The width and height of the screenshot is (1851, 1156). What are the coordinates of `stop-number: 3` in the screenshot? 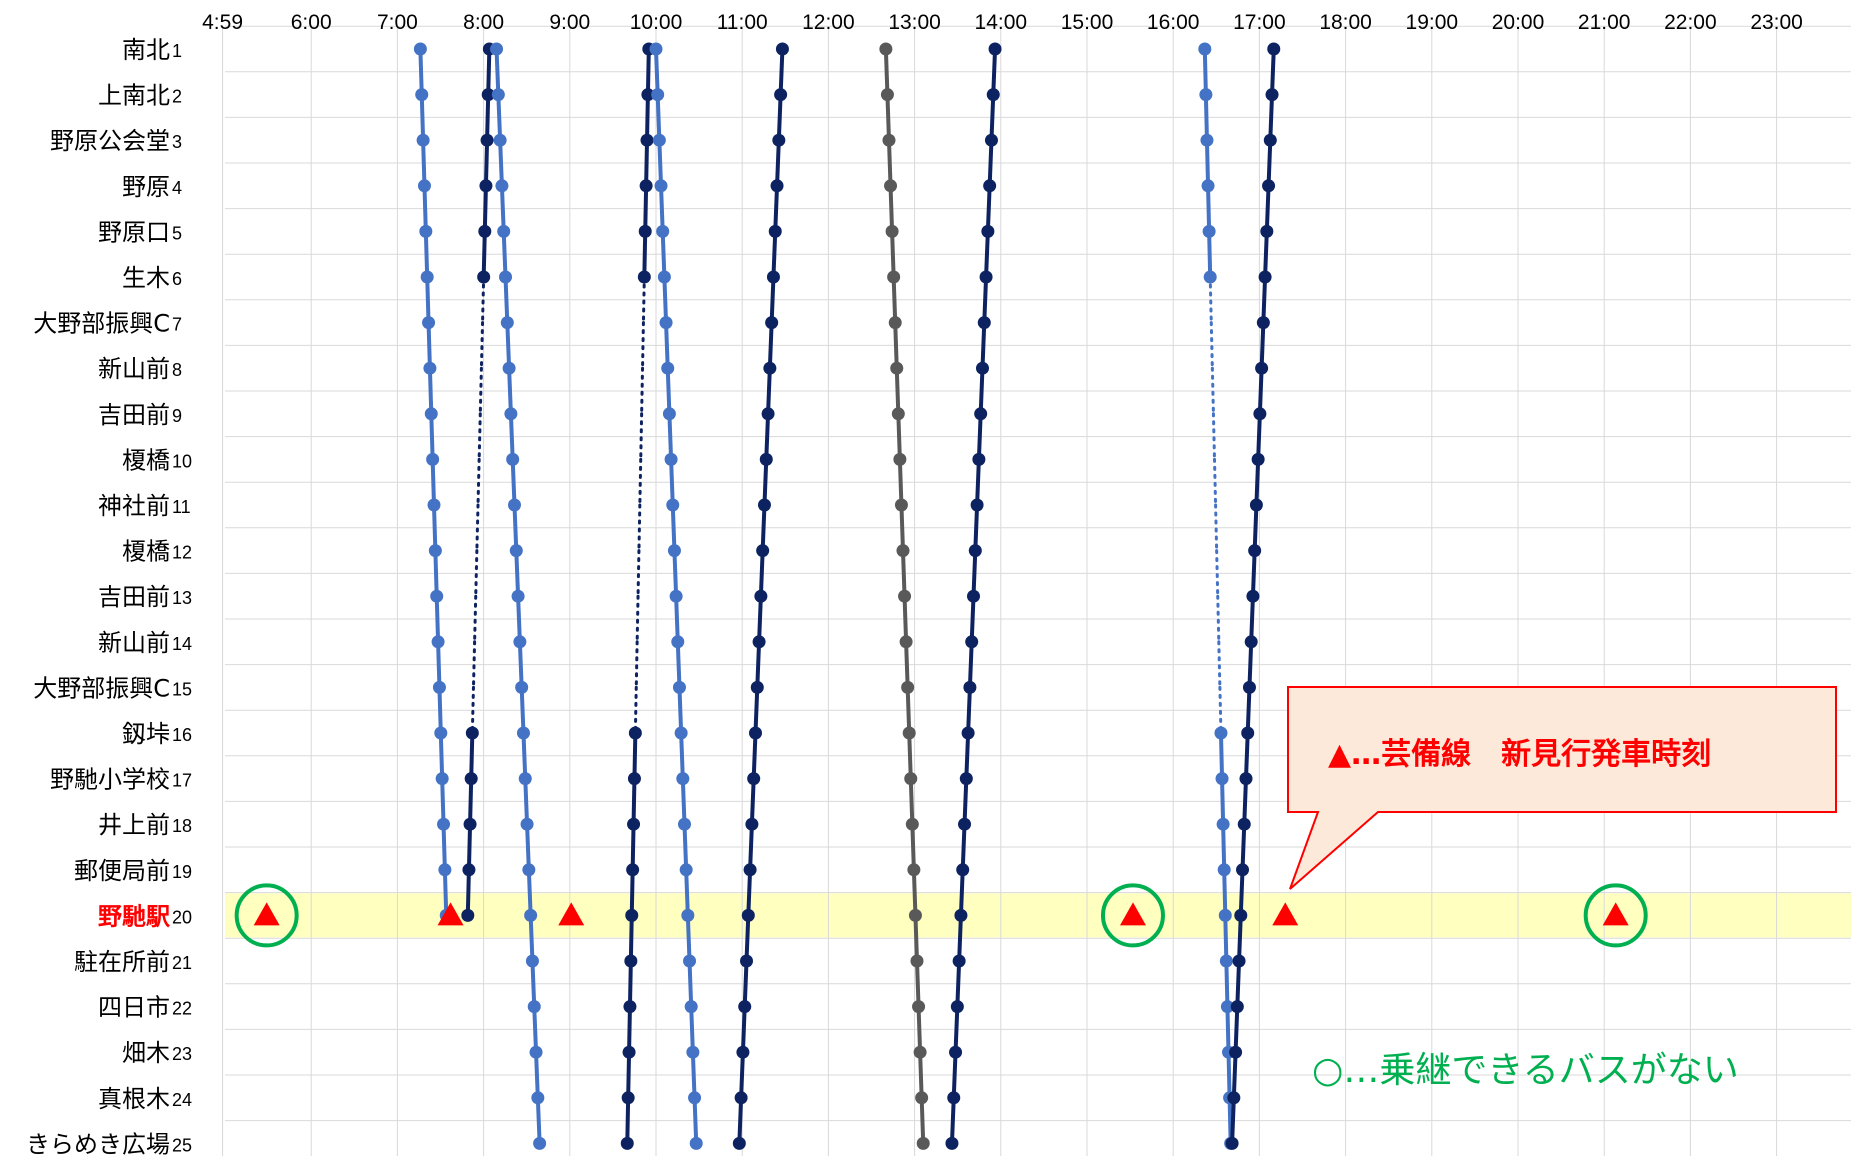 It's located at (177, 142).